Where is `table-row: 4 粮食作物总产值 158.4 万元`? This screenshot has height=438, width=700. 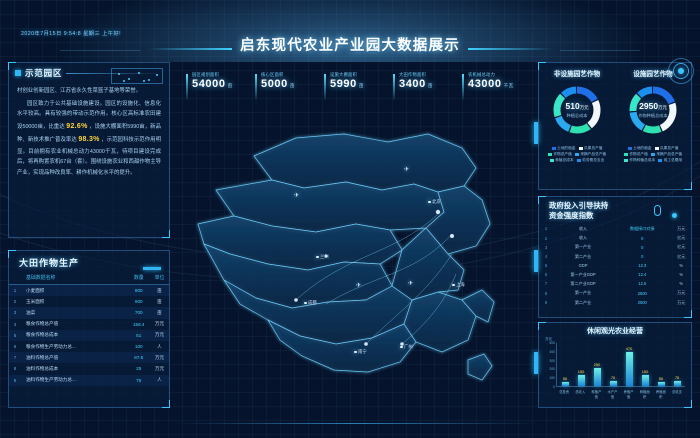 table-row: 4 粮食作物总产值 158.4 万元 is located at coordinates (89, 324).